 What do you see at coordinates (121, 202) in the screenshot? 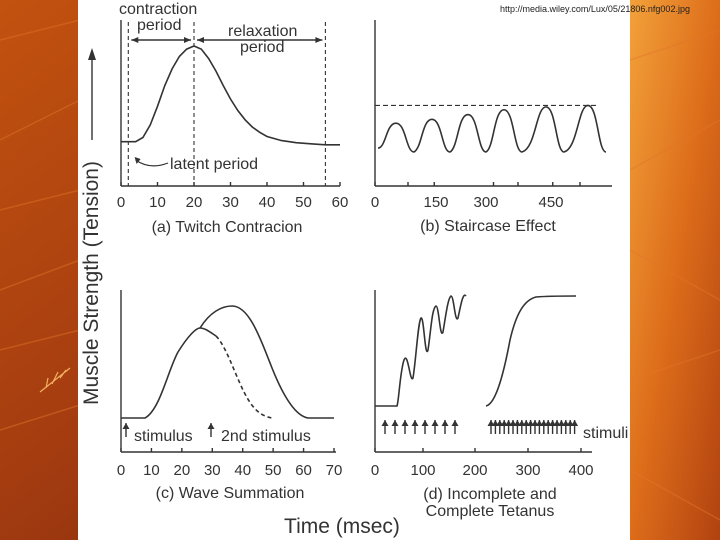
I see `panel-a-tick-label: 0` at bounding box center [121, 202].